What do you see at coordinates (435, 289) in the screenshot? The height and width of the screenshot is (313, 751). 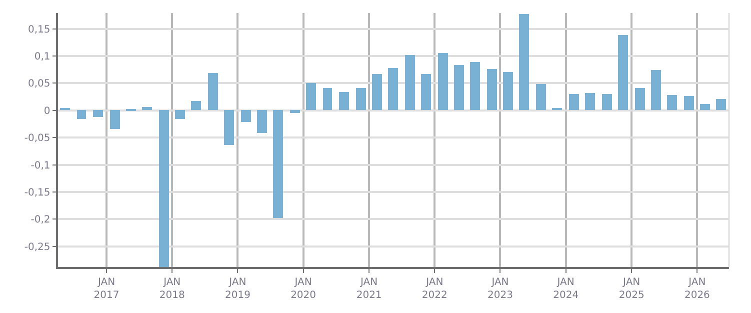 I see `x-tick-label: JAN 2022` at bounding box center [435, 289].